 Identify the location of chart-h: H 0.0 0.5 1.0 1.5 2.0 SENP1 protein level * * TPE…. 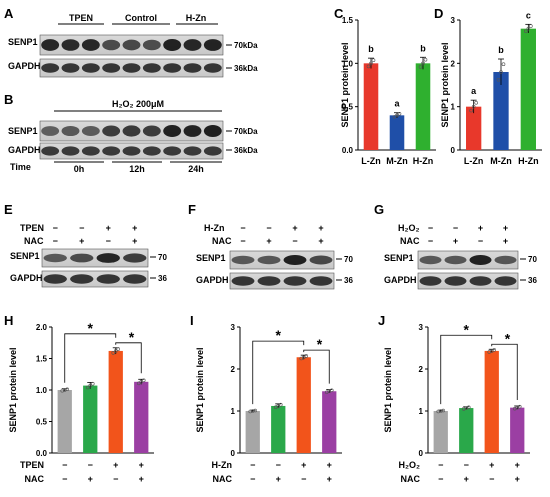
(79, 398).